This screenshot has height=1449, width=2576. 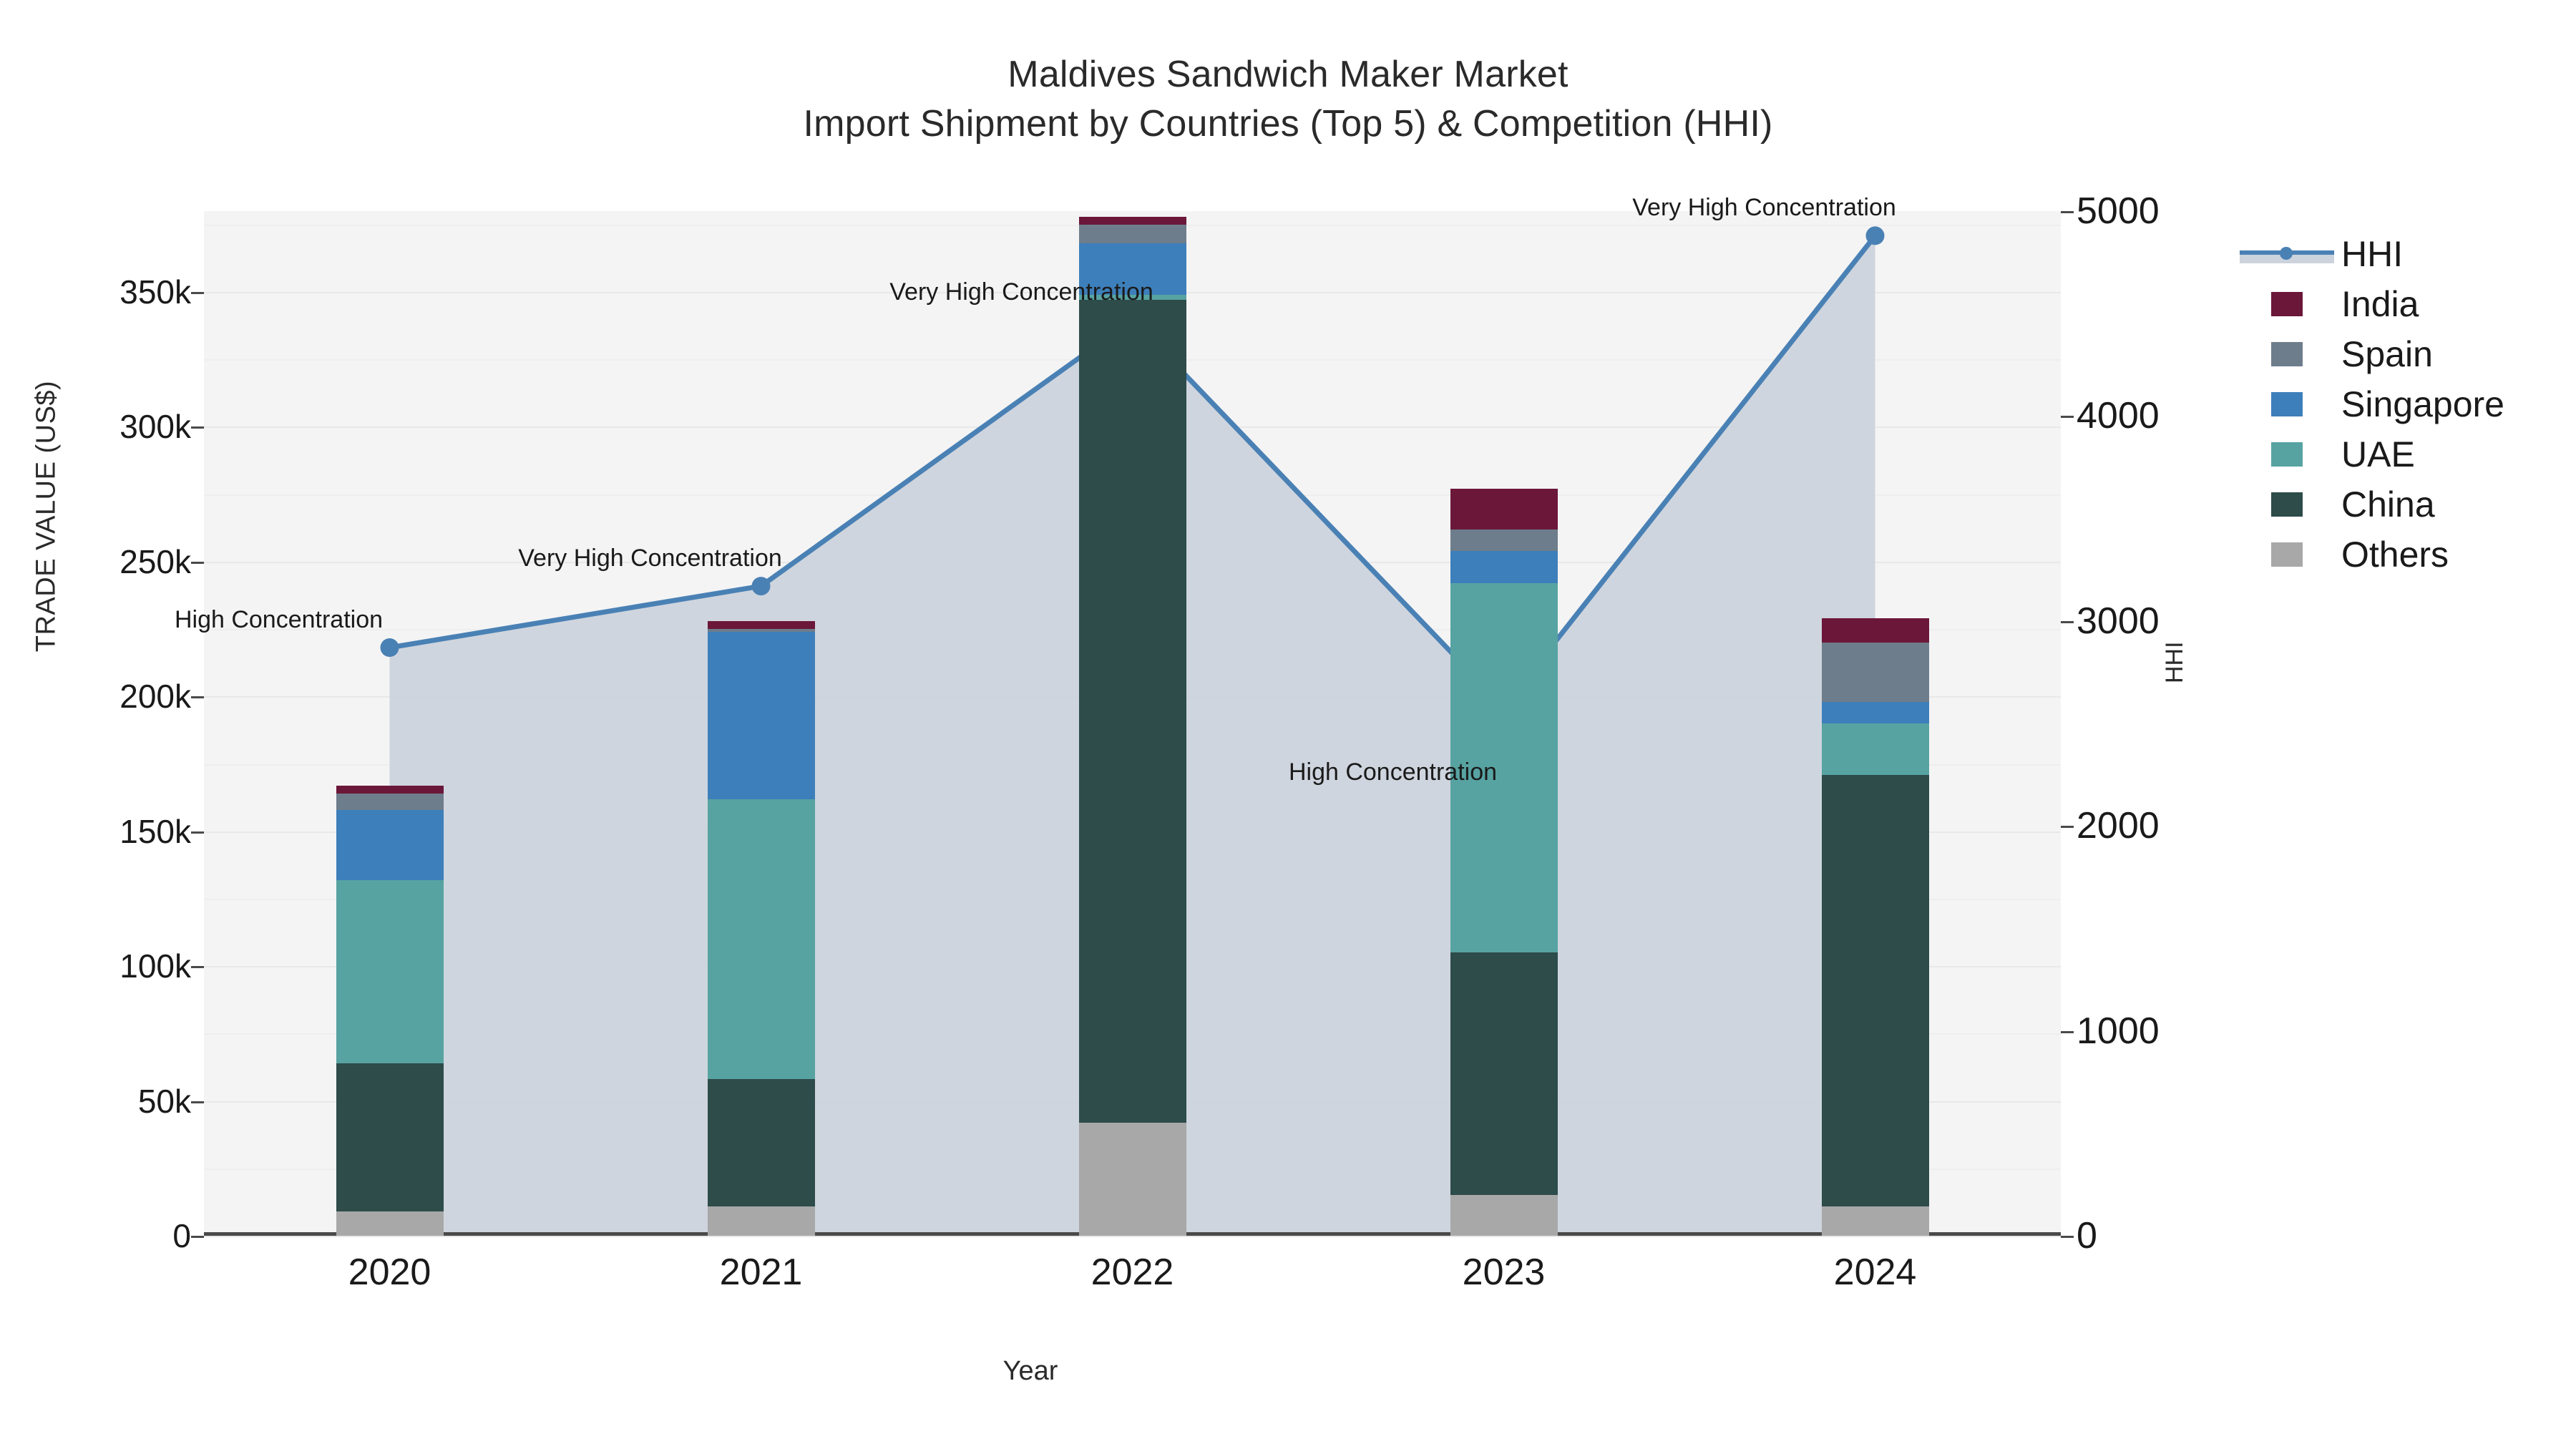 What do you see at coordinates (2378, 454) in the screenshot?
I see `legend-label: UAE` at bounding box center [2378, 454].